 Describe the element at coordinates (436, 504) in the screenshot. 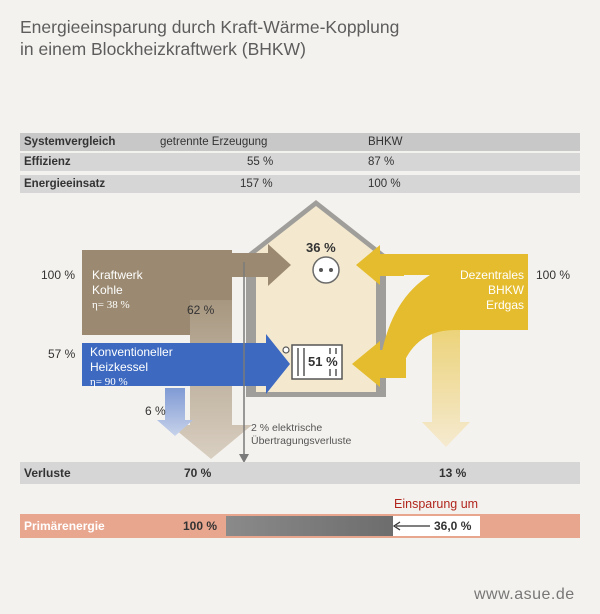

I see `einsparung-label: Einsparung um` at that location.